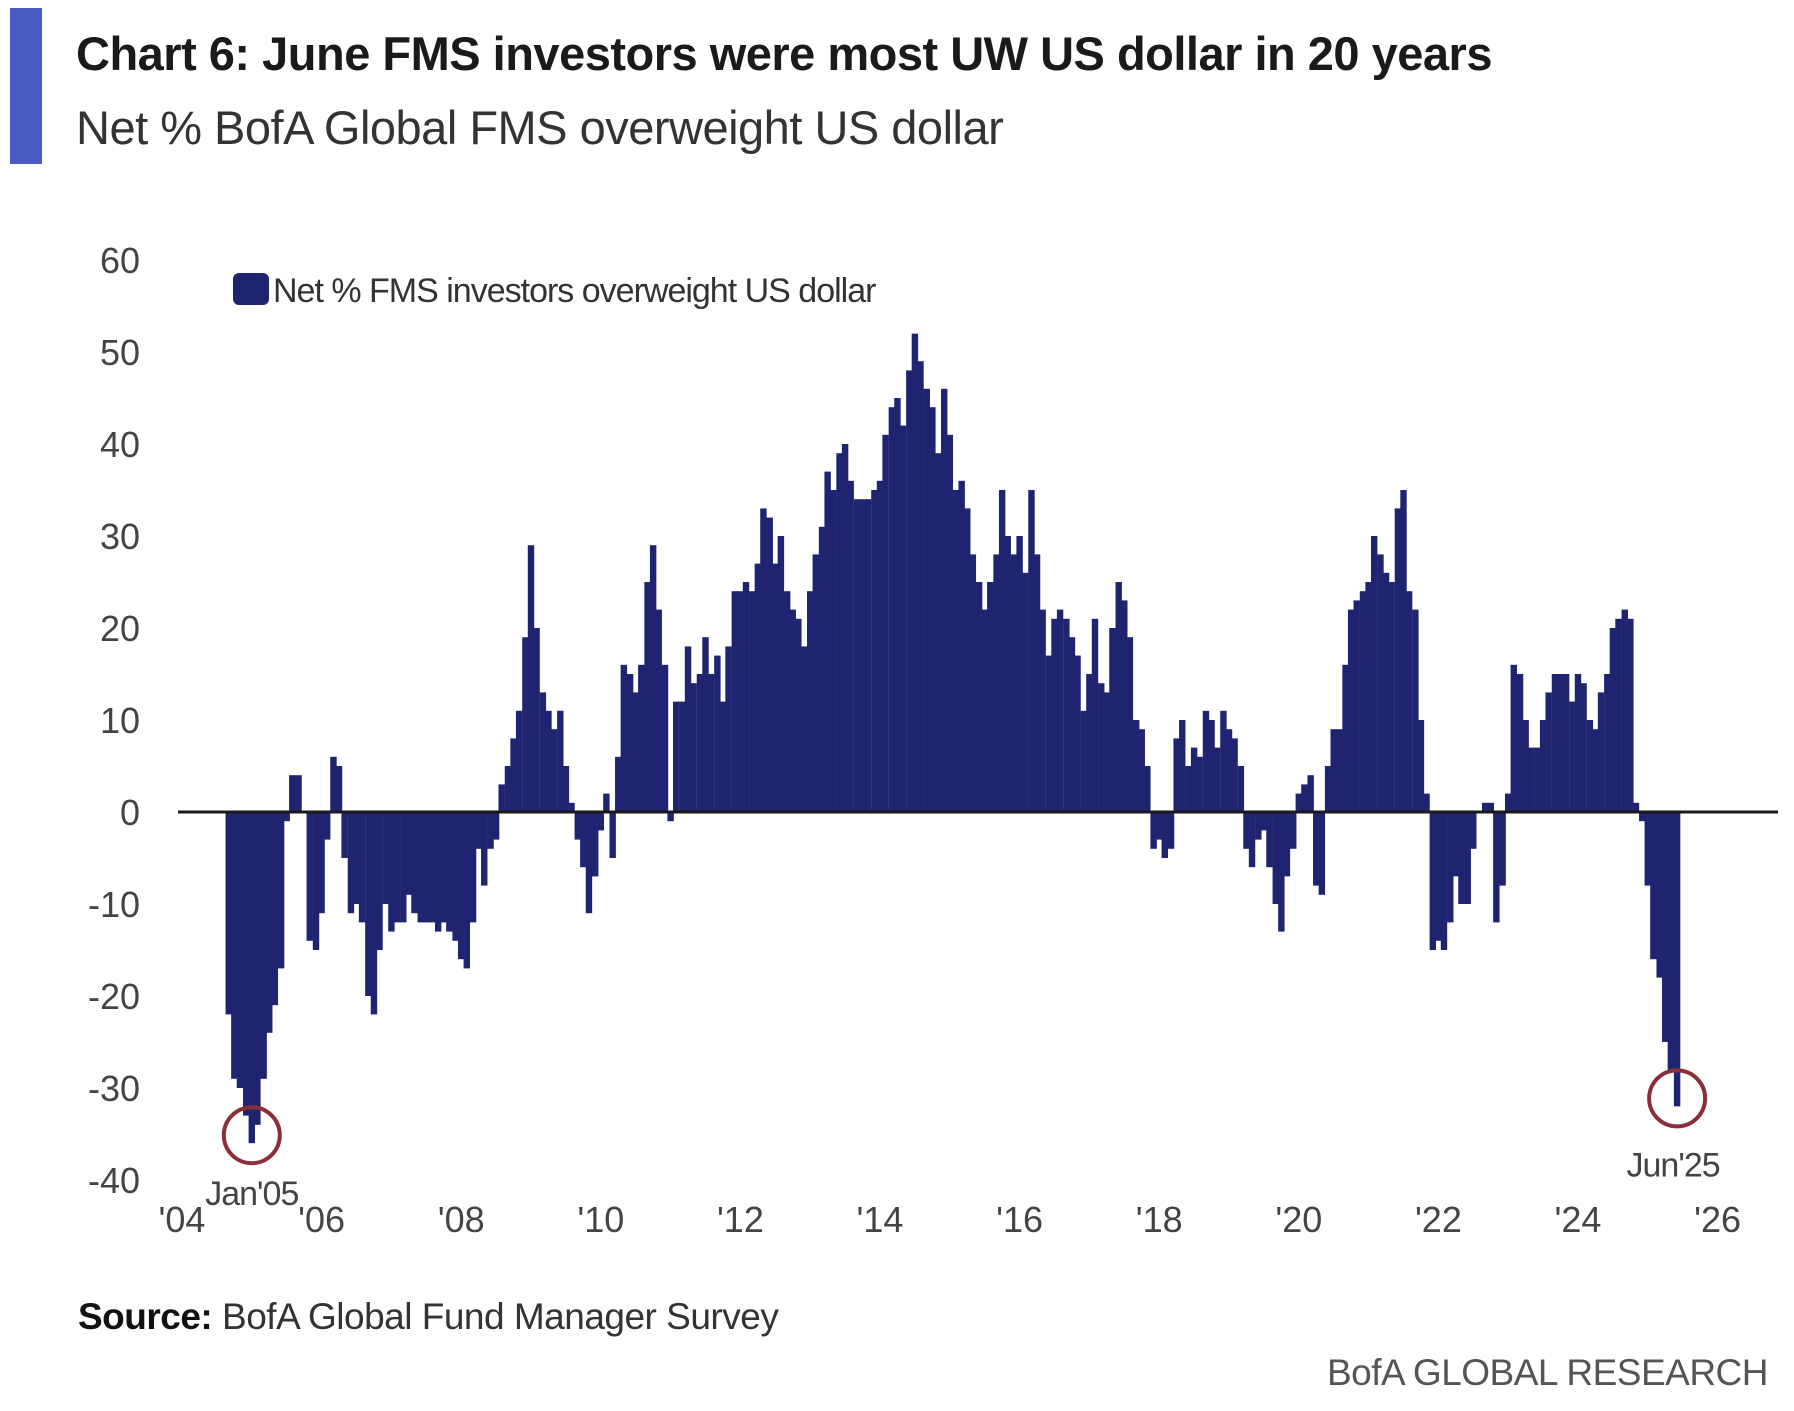  Describe the element at coordinates (1438, 1219) in the screenshot. I see `x-tick-label: '22` at that location.